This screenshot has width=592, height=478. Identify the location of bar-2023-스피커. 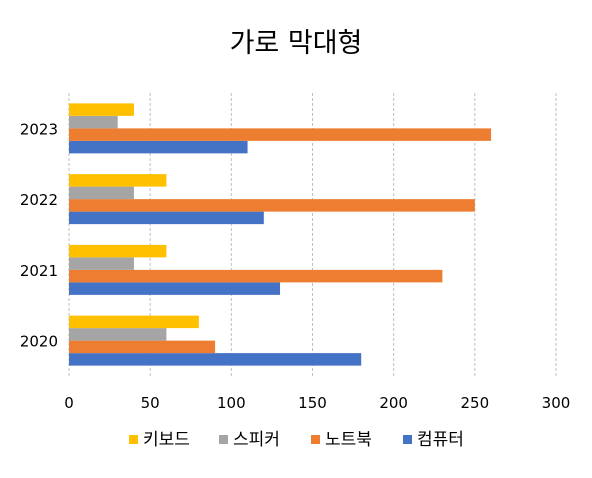
(93, 122).